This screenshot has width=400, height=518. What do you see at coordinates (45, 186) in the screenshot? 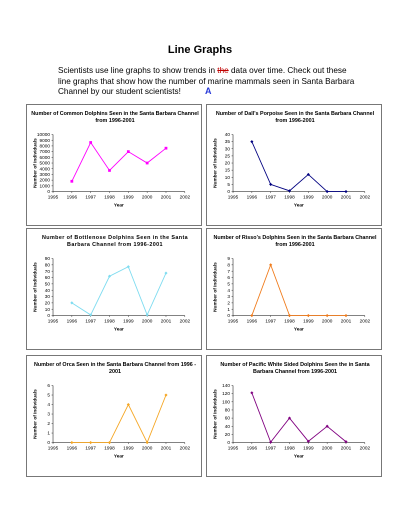
I see `y-tick-label: 1000` at bounding box center [45, 186].